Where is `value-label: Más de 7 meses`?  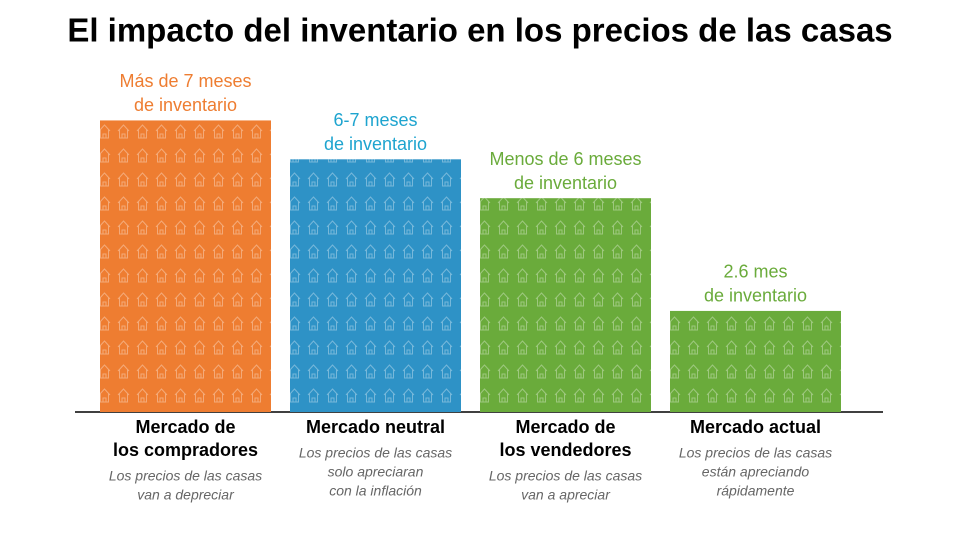 value-label: Más de 7 meses is located at coordinates (185, 81).